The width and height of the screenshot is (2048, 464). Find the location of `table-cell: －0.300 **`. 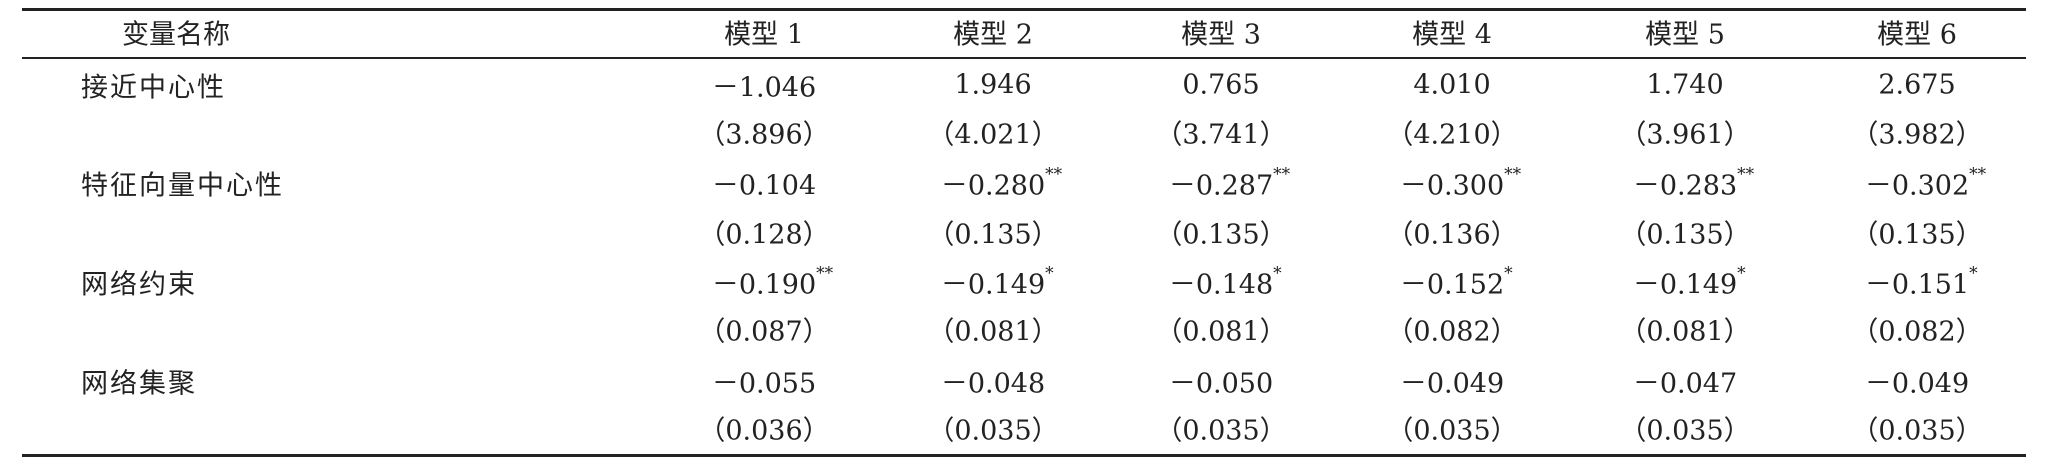

table-cell: －0.300 ** is located at coordinates (1460, 183).